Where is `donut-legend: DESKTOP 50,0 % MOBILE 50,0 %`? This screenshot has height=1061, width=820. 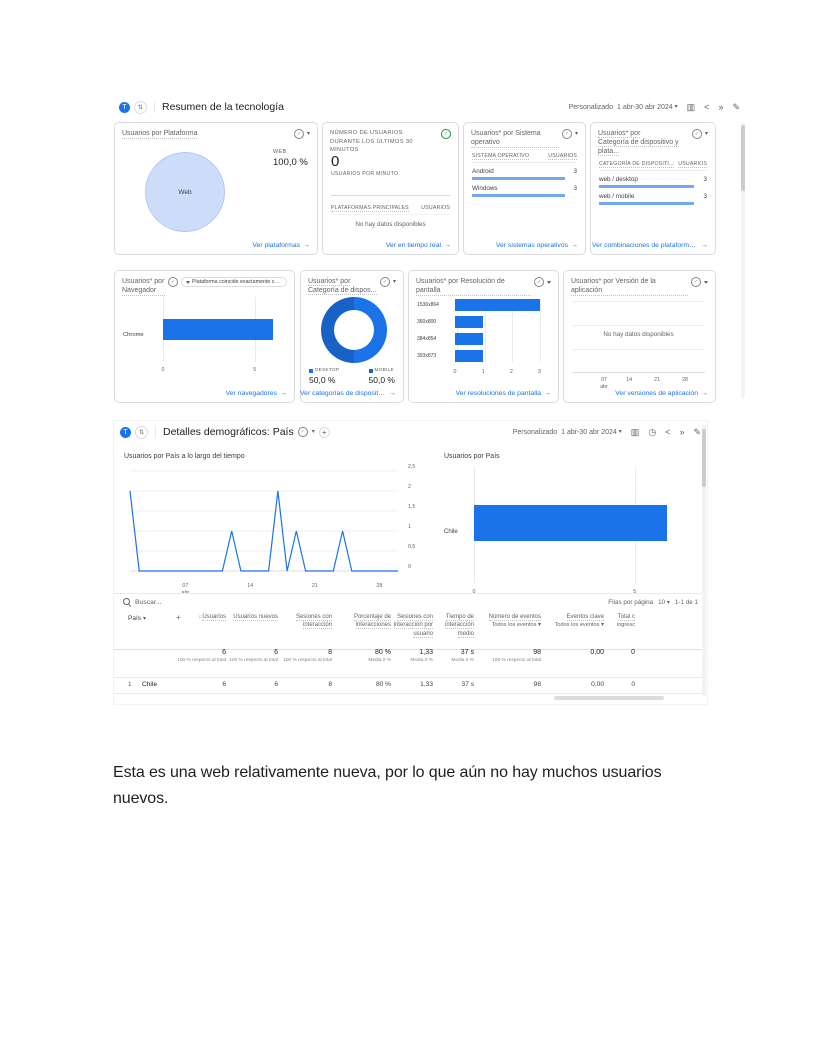
donut-legend: DESKTOP 50,0 % MOBILE 50,0 % is located at coordinates (352, 376).